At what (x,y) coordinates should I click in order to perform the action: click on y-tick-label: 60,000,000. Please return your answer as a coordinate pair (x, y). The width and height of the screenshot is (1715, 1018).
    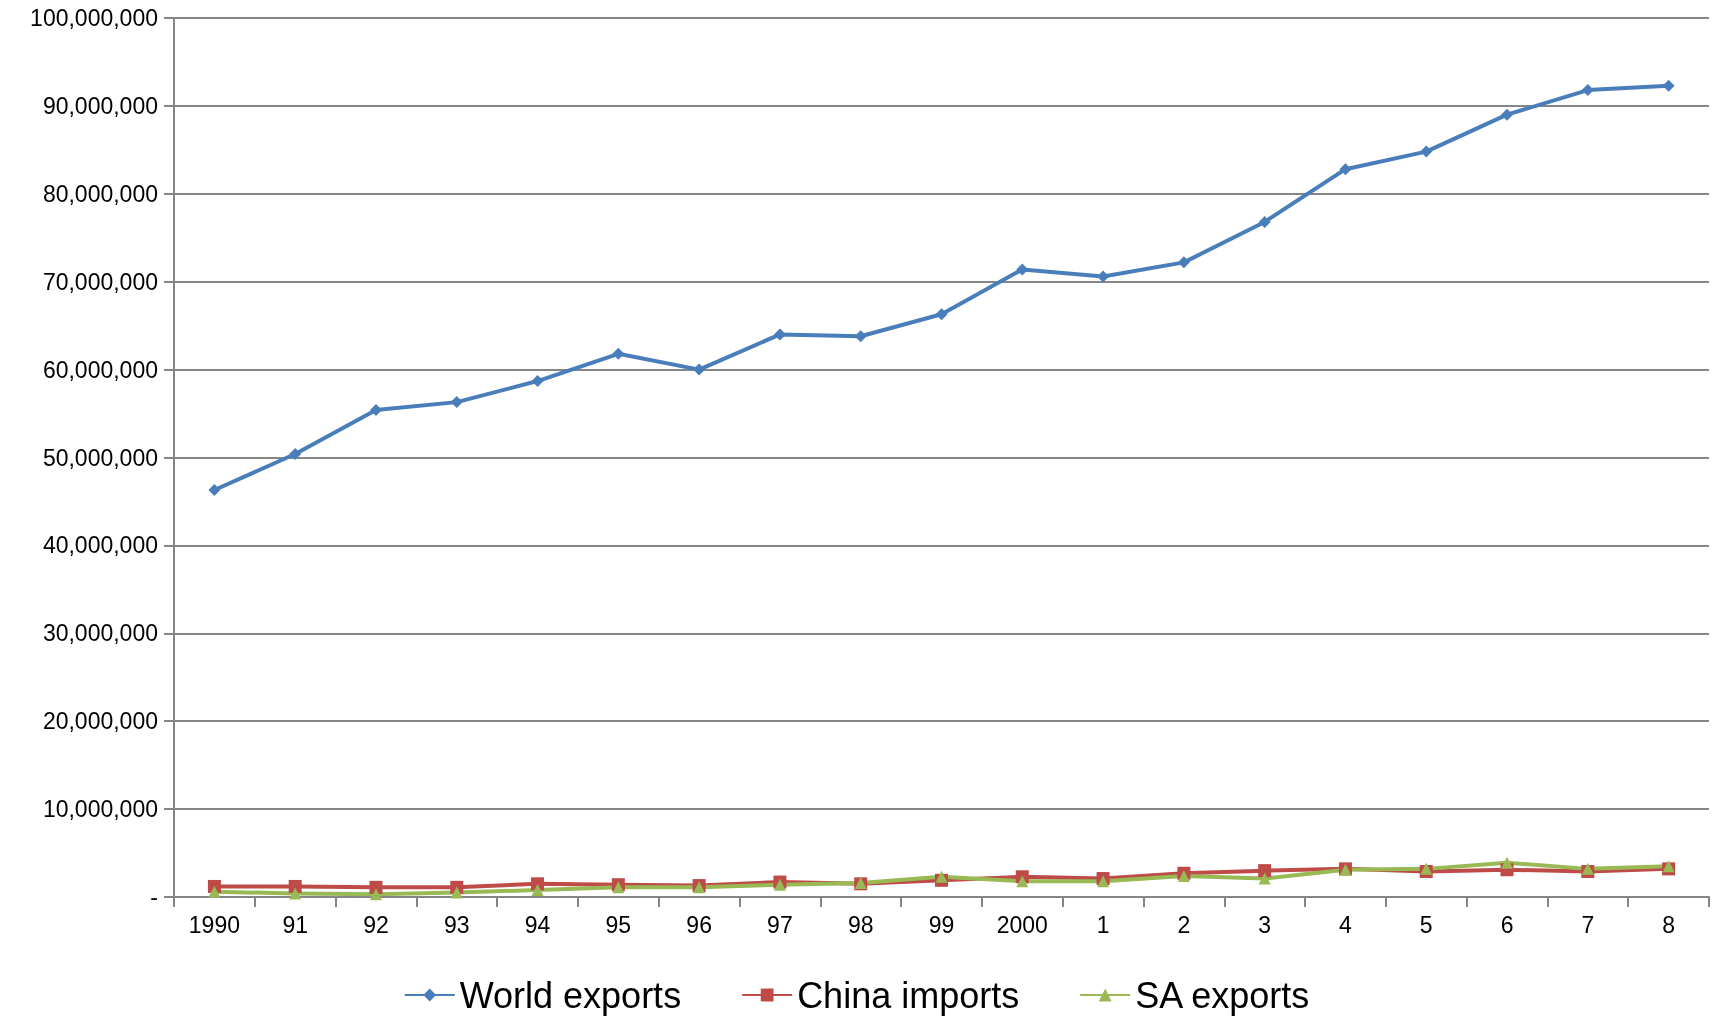
    Looking at the image, I should click on (100, 369).